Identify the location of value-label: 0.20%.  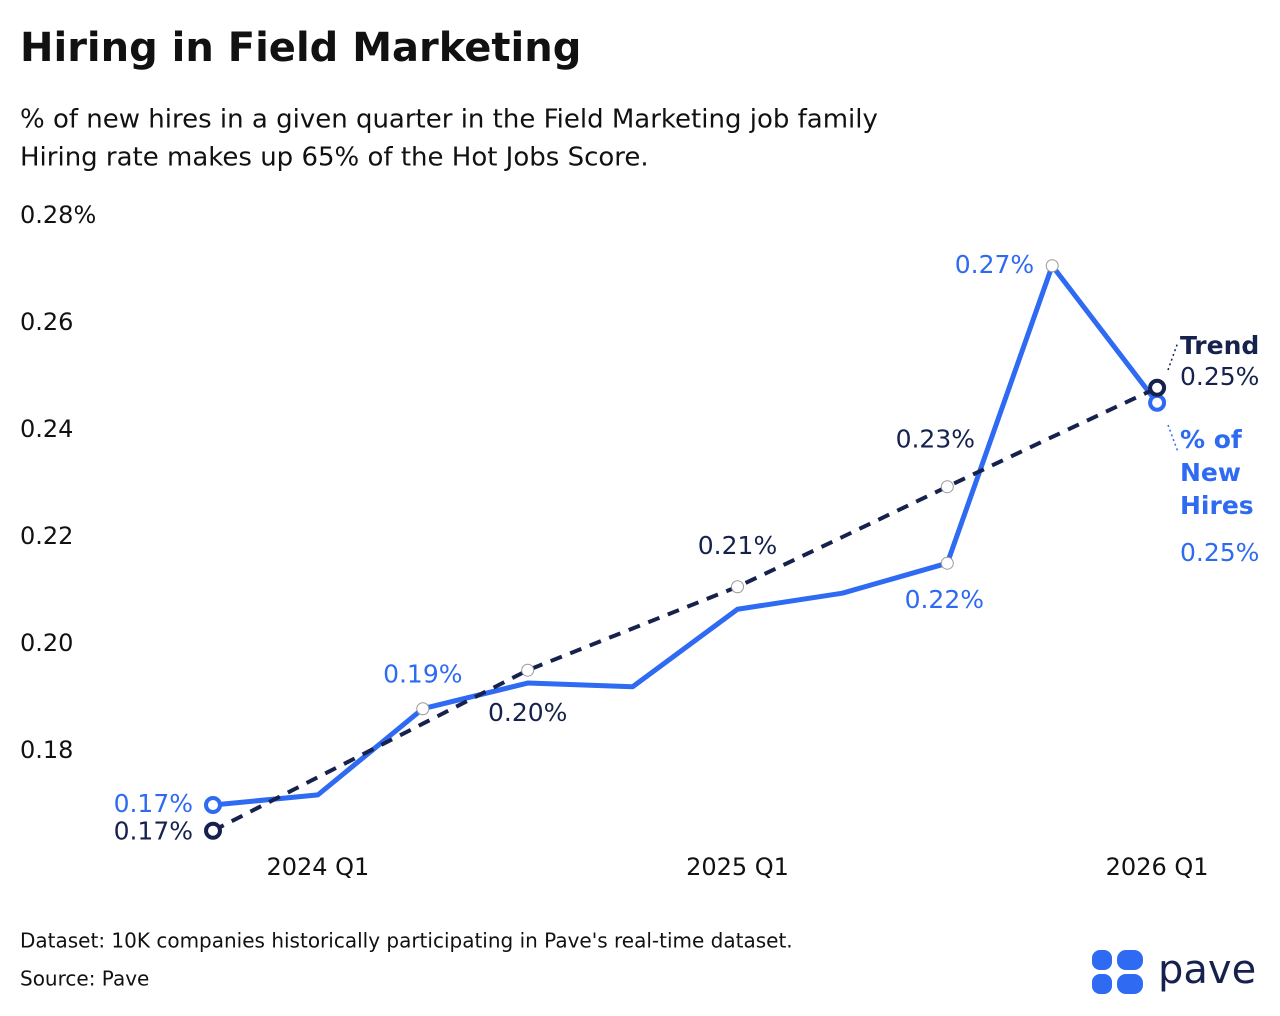
(527, 712).